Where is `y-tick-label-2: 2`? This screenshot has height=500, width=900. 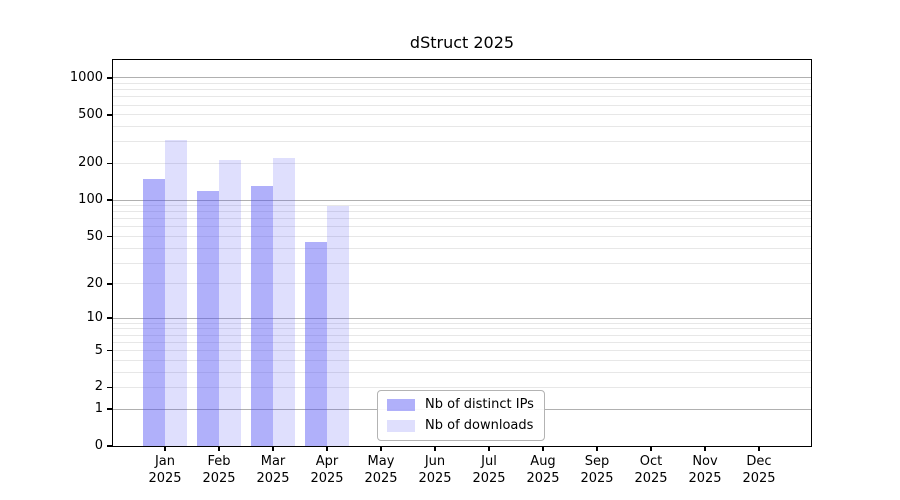 y-tick-label-2: 2 is located at coordinates (98, 387).